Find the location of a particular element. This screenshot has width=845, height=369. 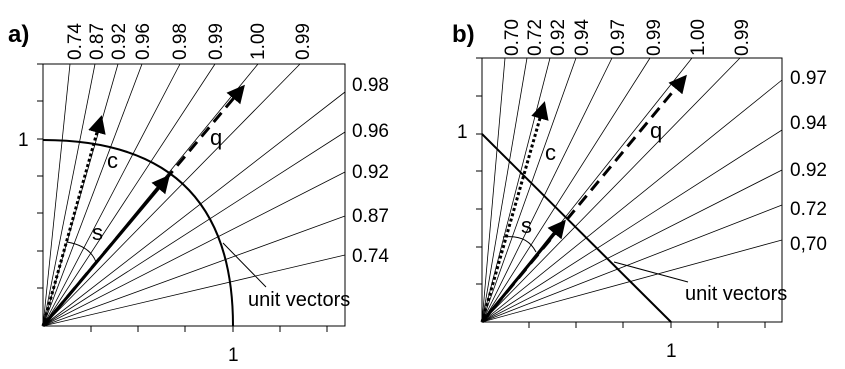

panel-b-top-label: 0.94 is located at coordinates (582, 37).